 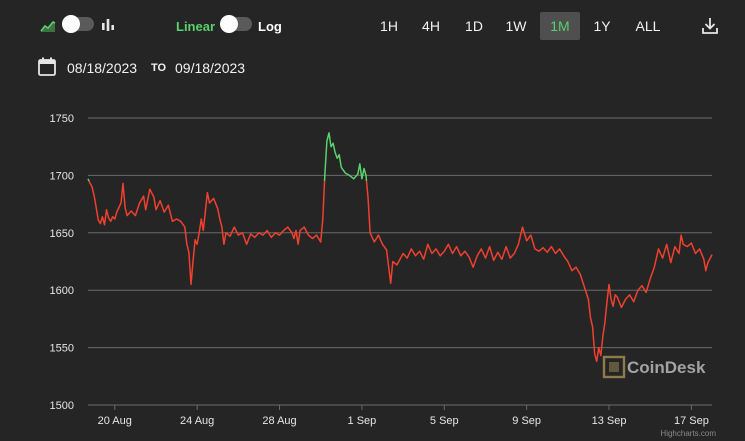 What do you see at coordinates (115, 421) in the screenshot?
I see `x-tick-label: 20 Aug` at bounding box center [115, 421].